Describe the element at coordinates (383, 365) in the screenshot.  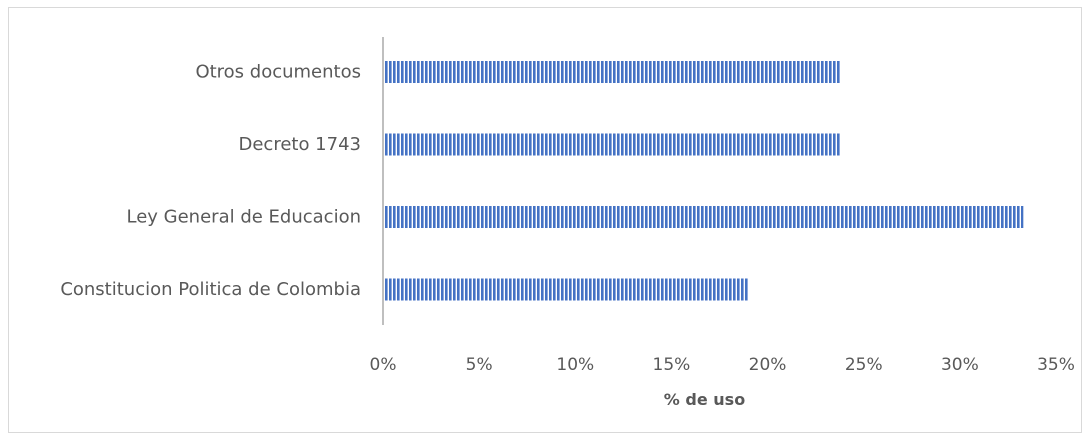
I see `x-tick-label: 0%` at that location.